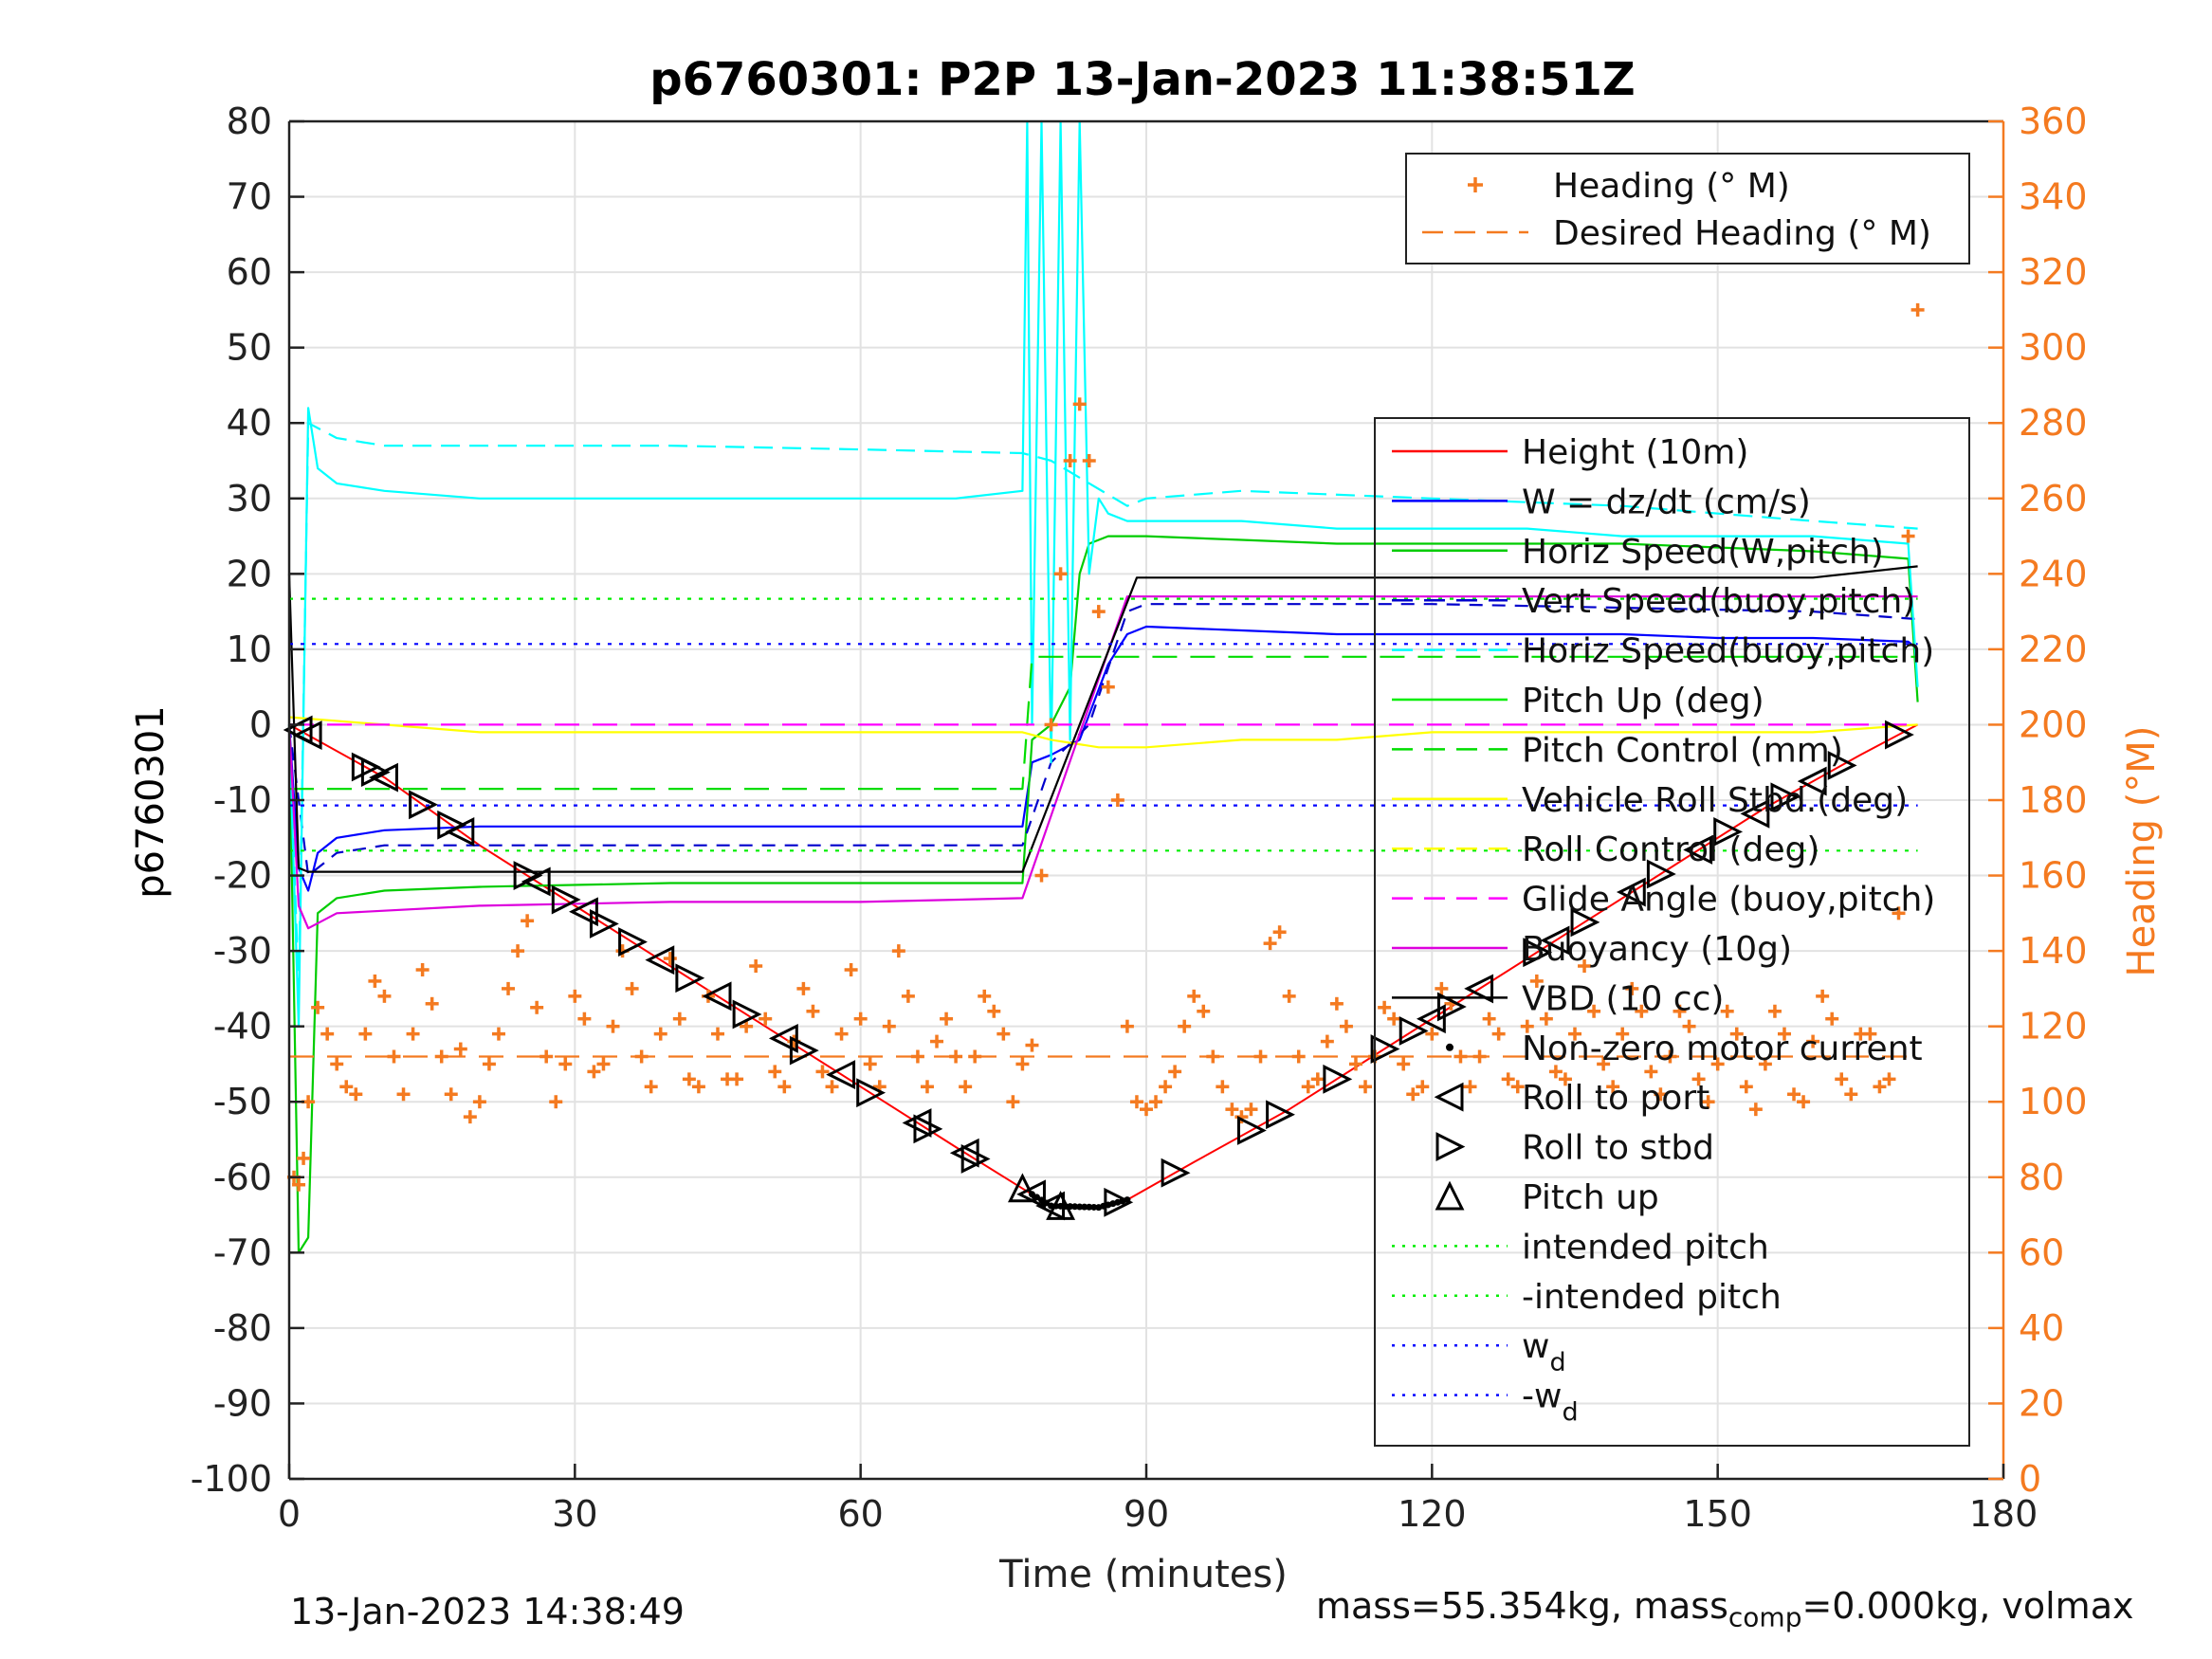  I want to click on footer-mass-sub: comp, so click(1765, 1617).